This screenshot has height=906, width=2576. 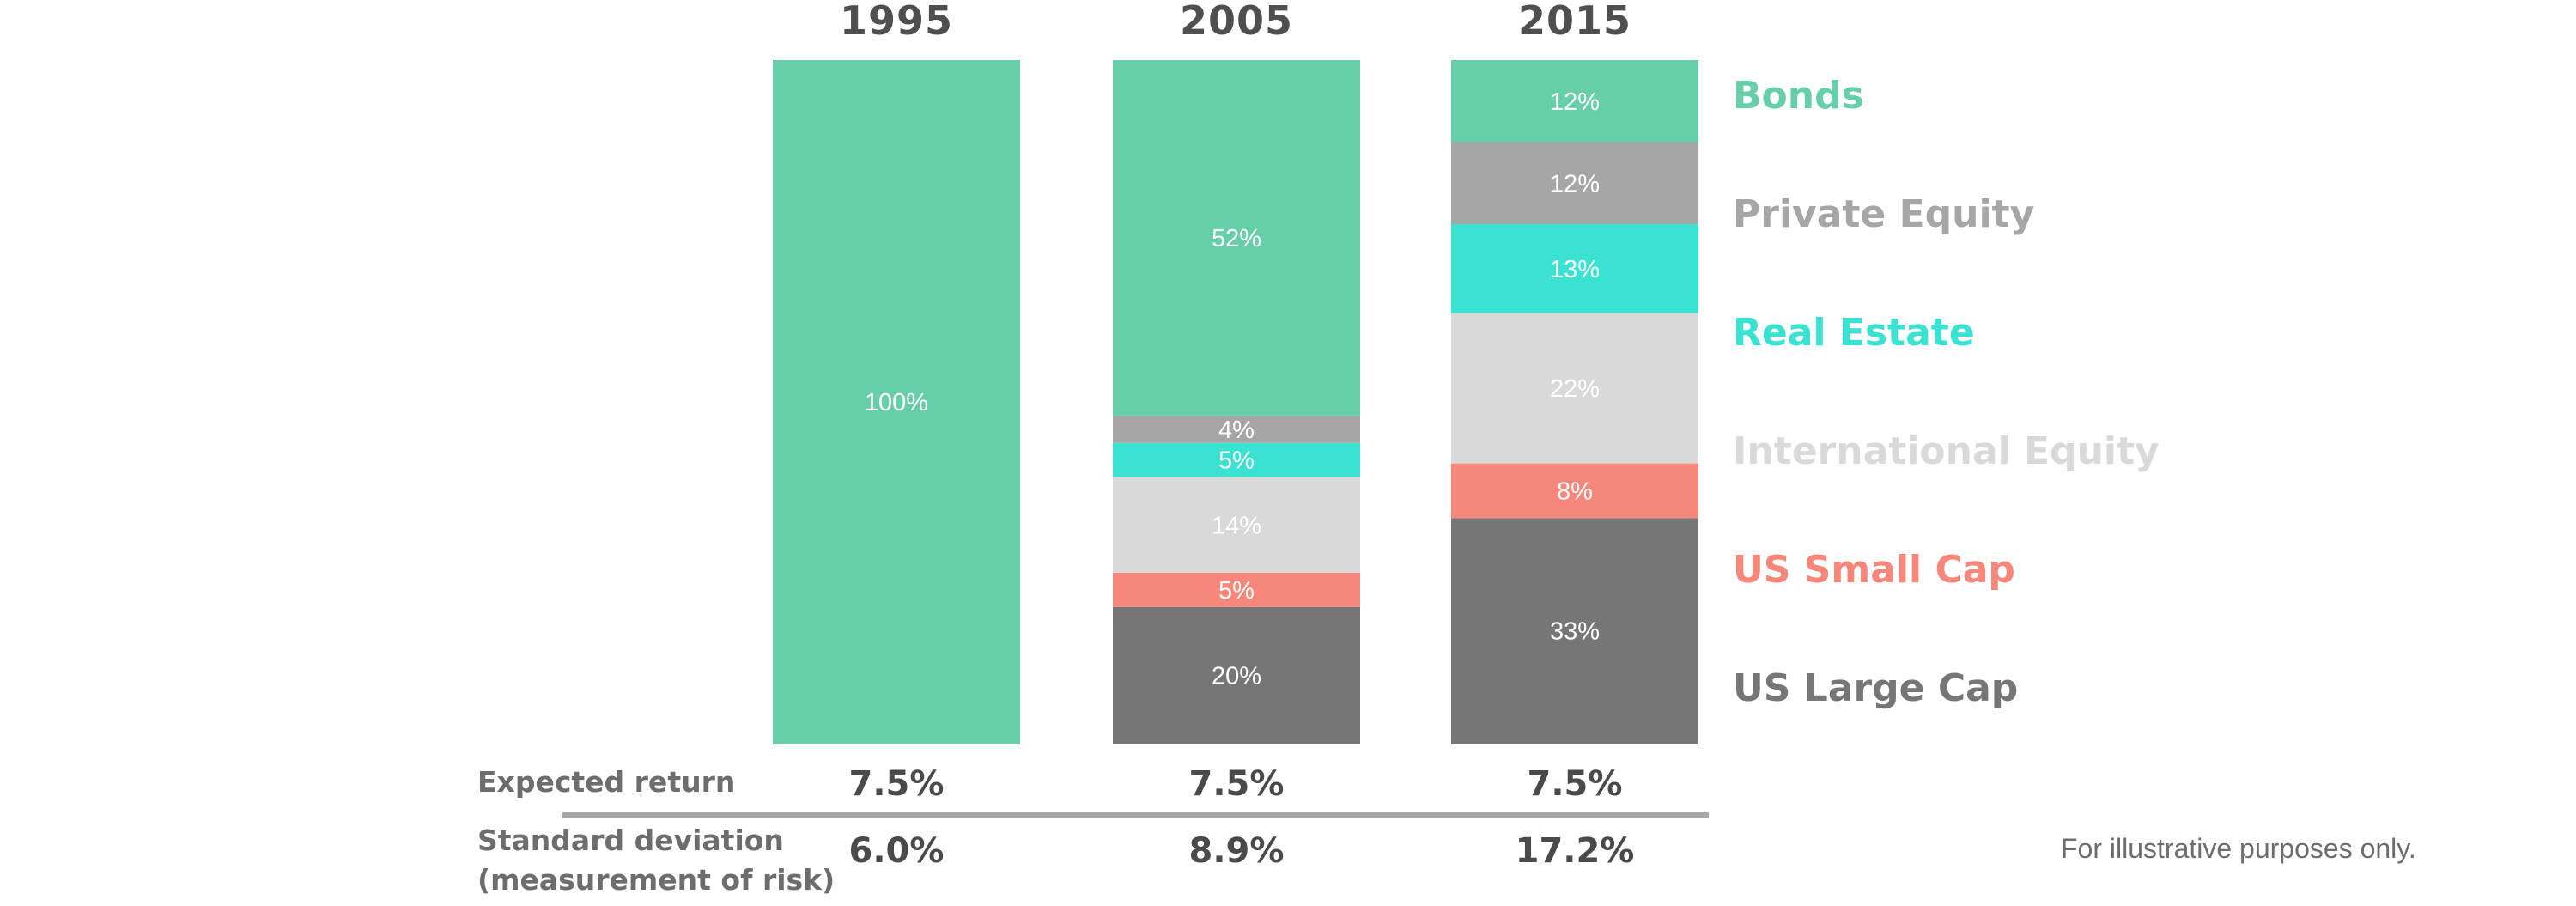 I want to click on data-label-private-equity-2015: 12%, so click(x=1575, y=184).